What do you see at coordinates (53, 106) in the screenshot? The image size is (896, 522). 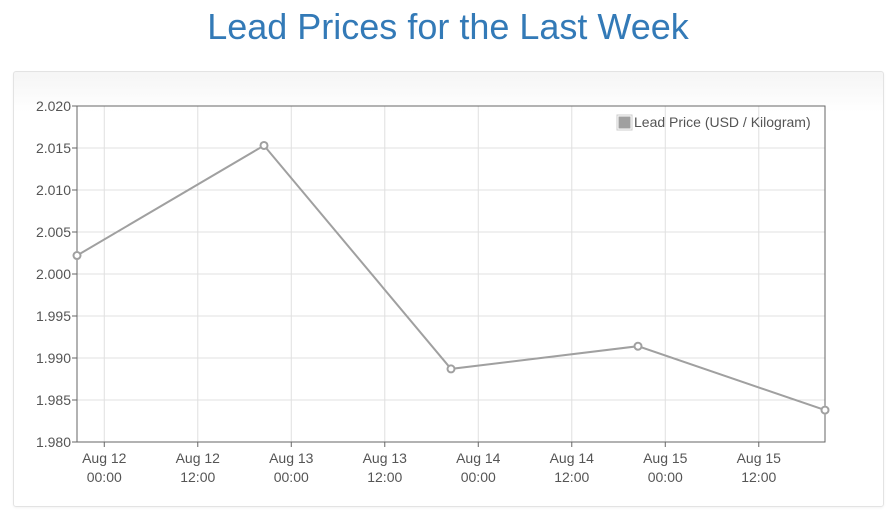 I see `y-tick-label: 2.020` at bounding box center [53, 106].